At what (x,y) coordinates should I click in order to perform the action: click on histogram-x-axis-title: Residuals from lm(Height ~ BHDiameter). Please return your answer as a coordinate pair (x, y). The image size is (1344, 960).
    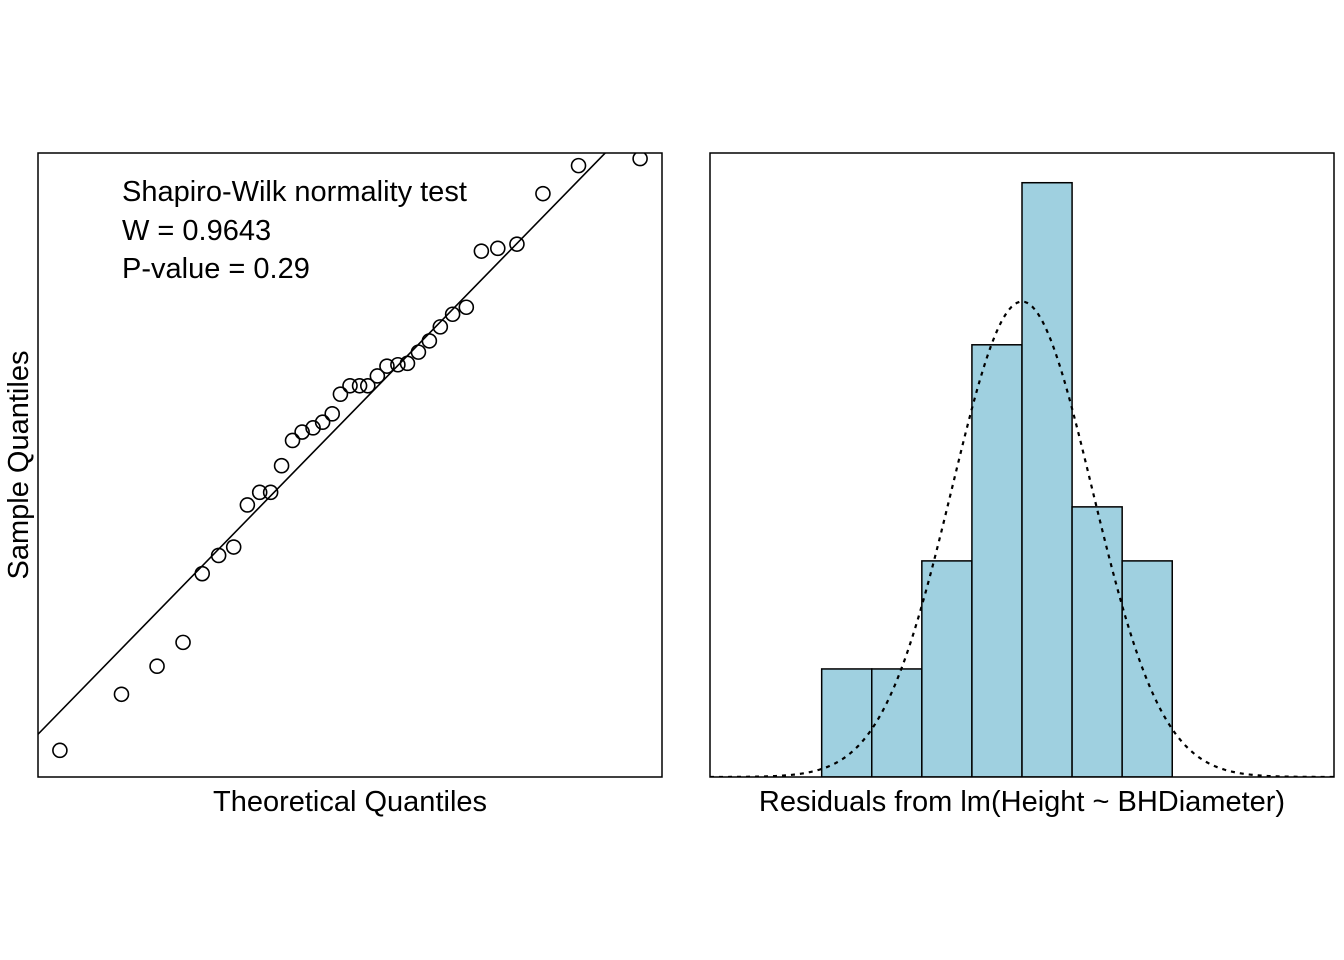
    Looking at the image, I should click on (1022, 802).